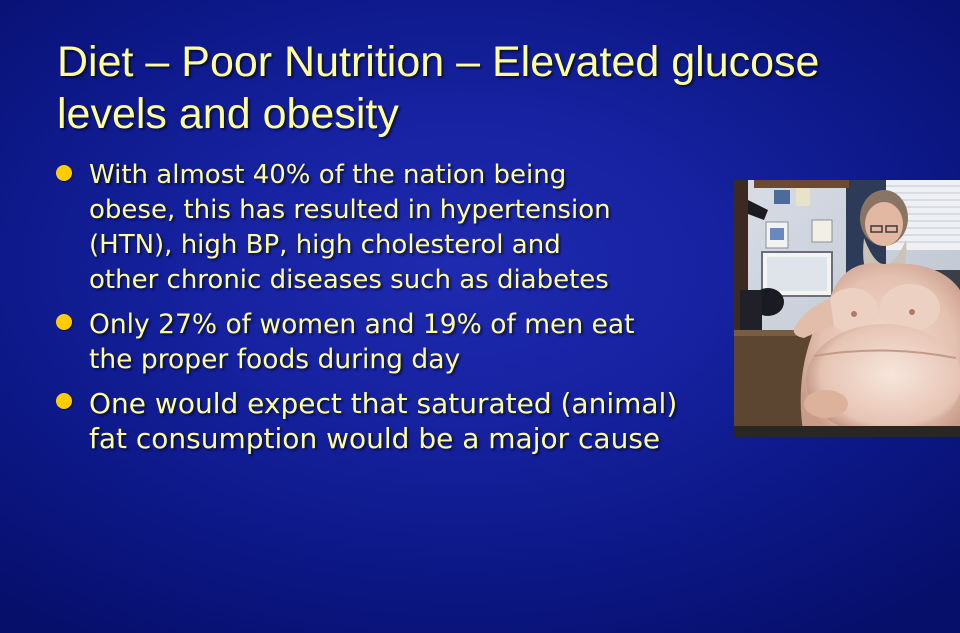 The image size is (960, 633). Describe the element at coordinates (228, 114) in the screenshot. I see `slide-title-line-2: levels and obesity` at that location.